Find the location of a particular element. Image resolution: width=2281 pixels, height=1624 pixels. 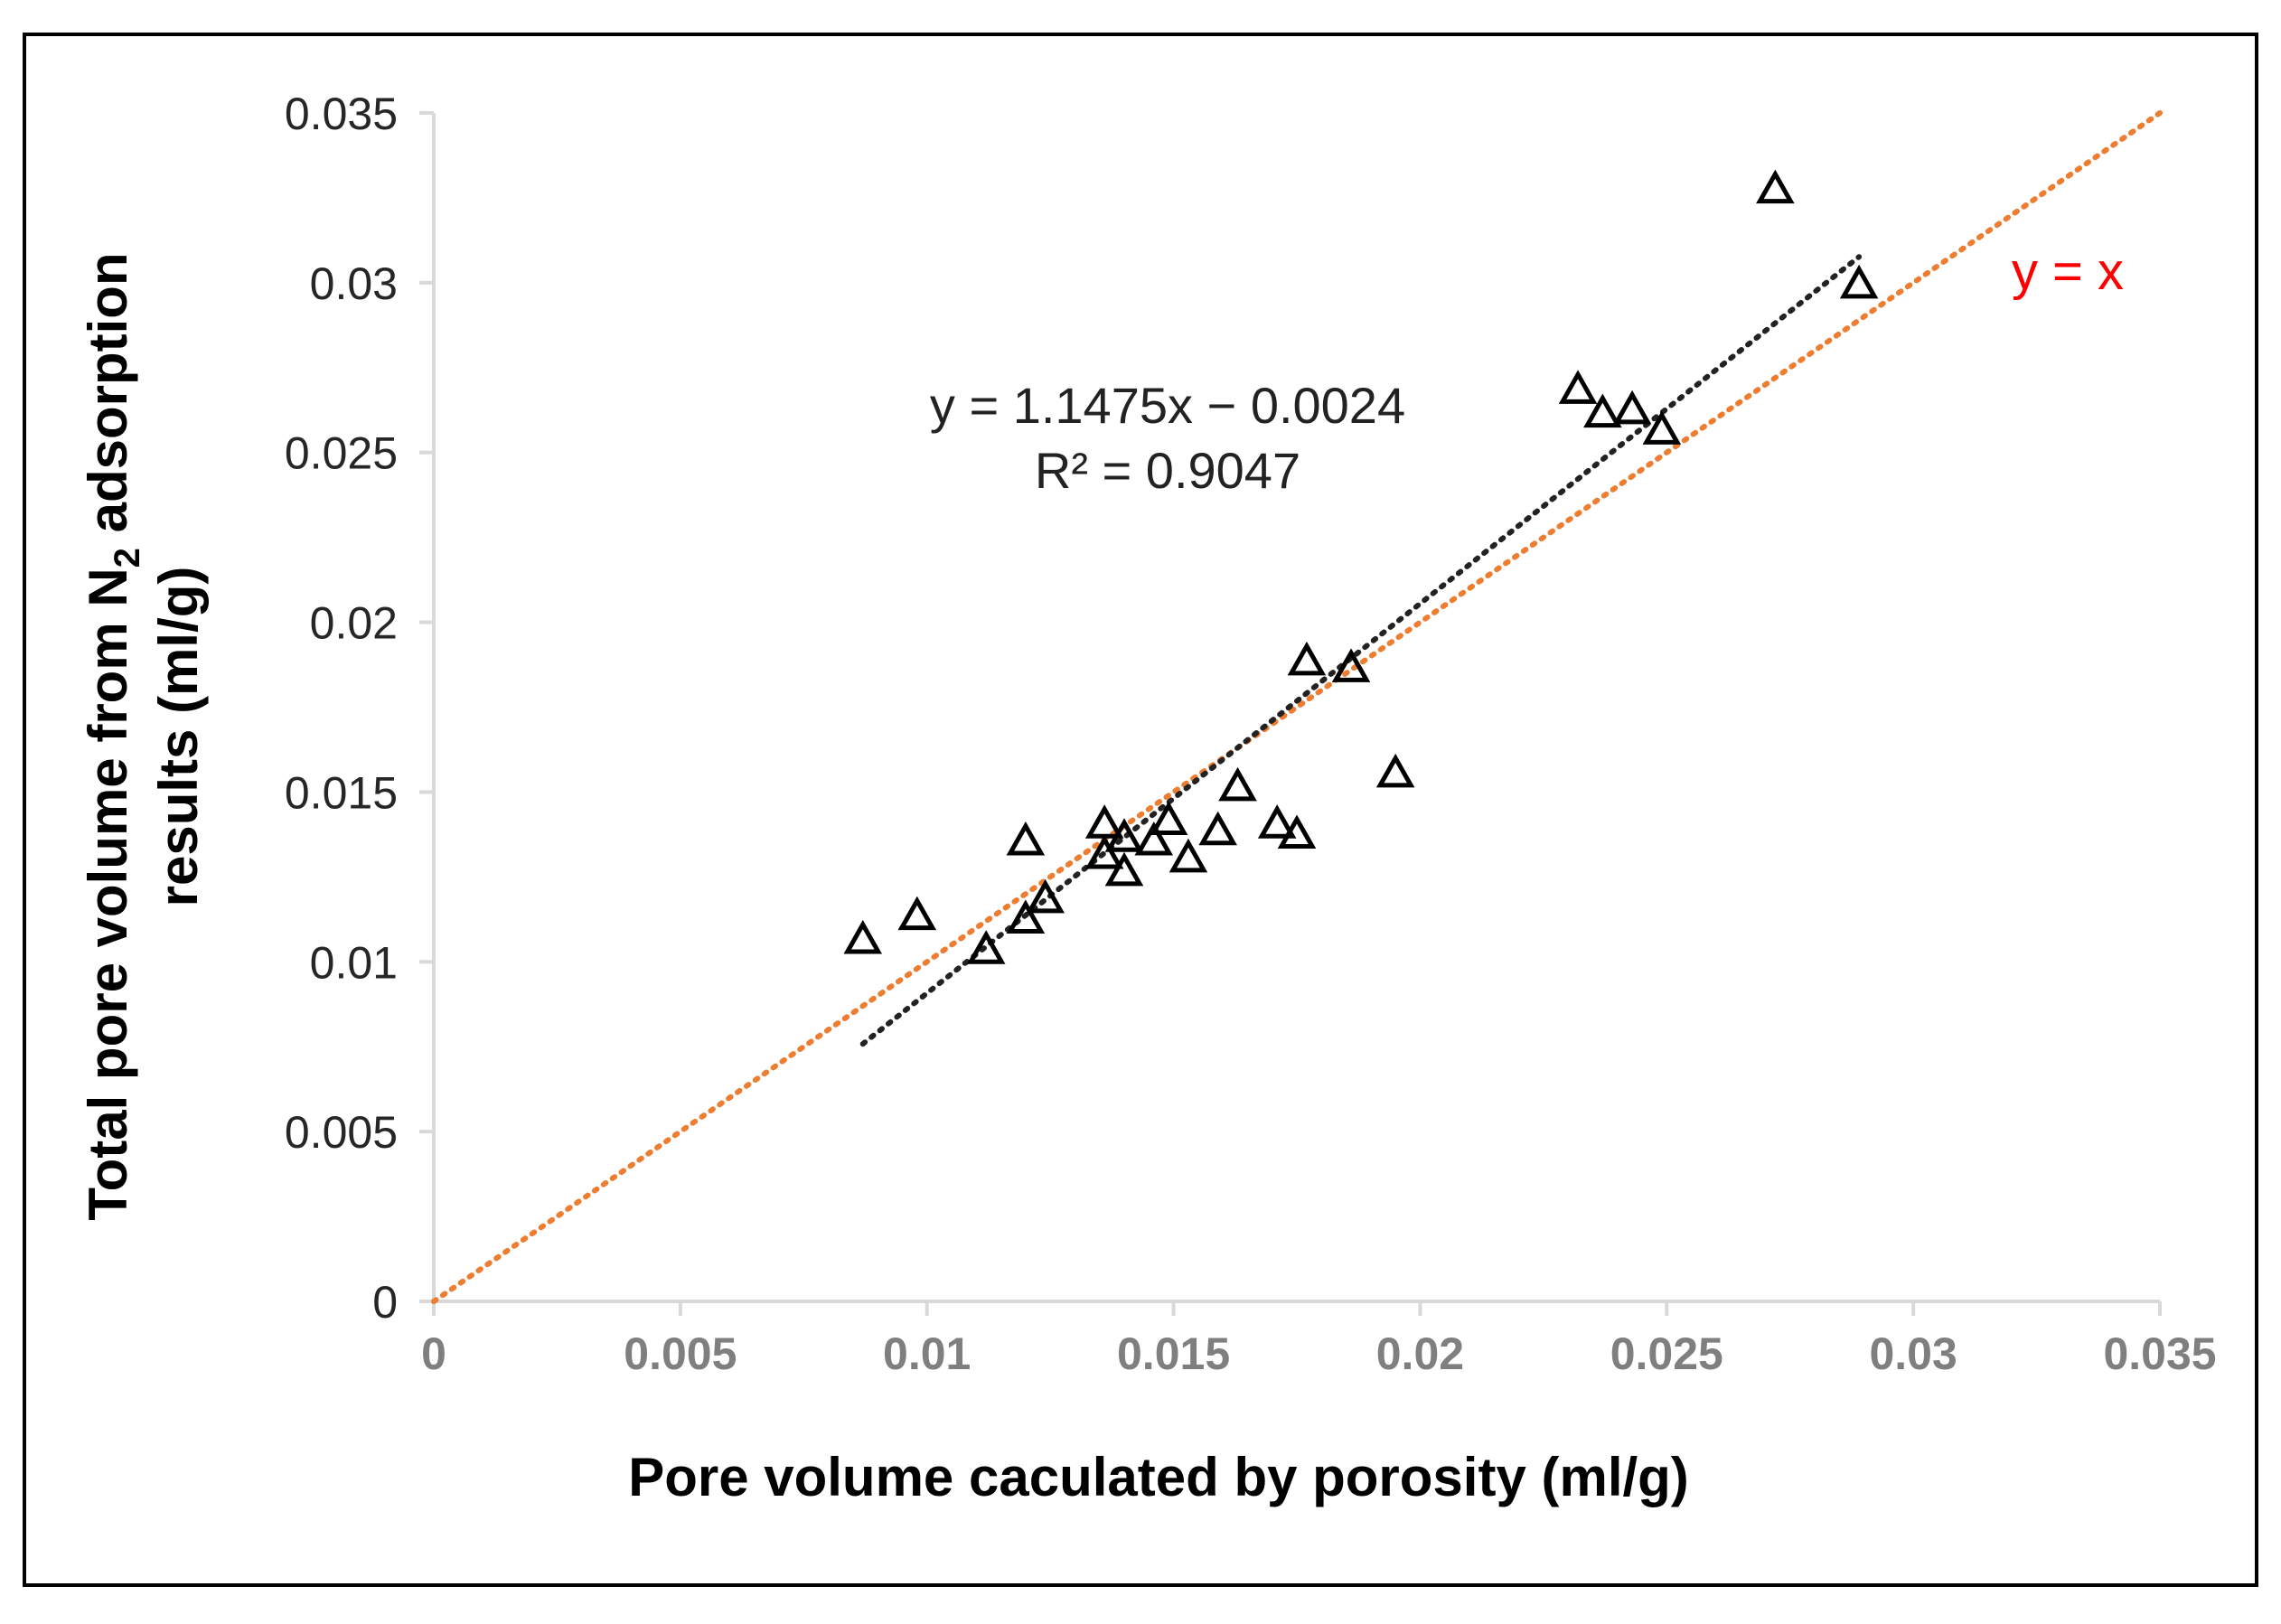

x-tick-label: 0.025 is located at coordinates (1666, 1353).